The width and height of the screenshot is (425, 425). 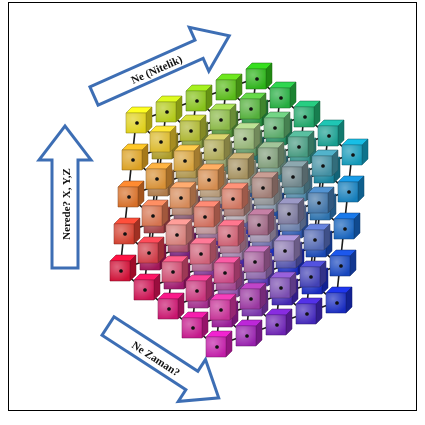 I want to click on what-arrow-shape, so click(x=159, y=66).